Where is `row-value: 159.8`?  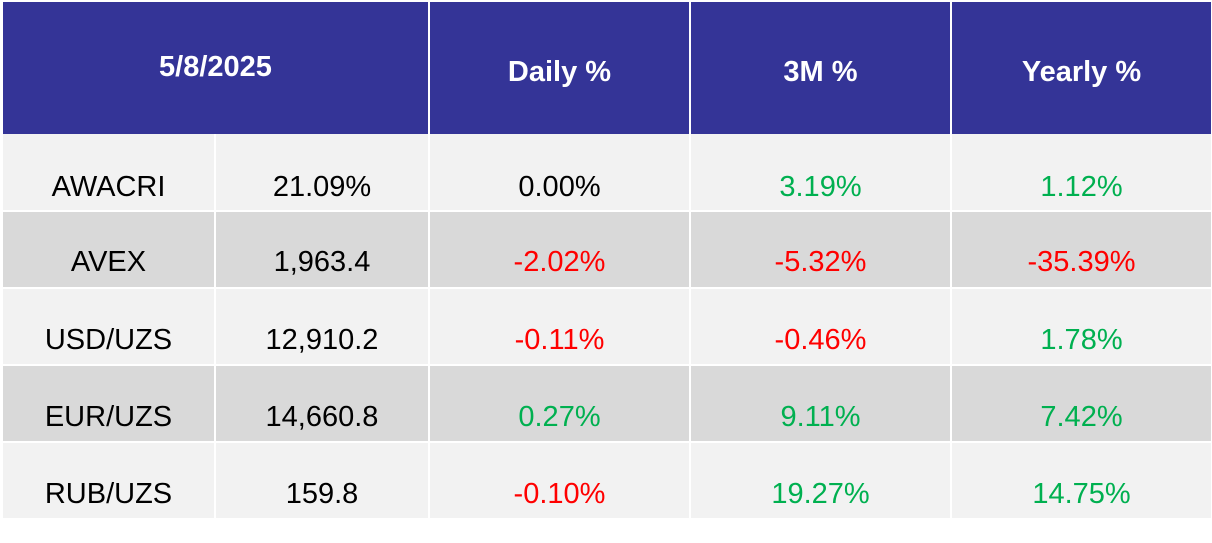
row-value: 159.8 is located at coordinates (323, 480).